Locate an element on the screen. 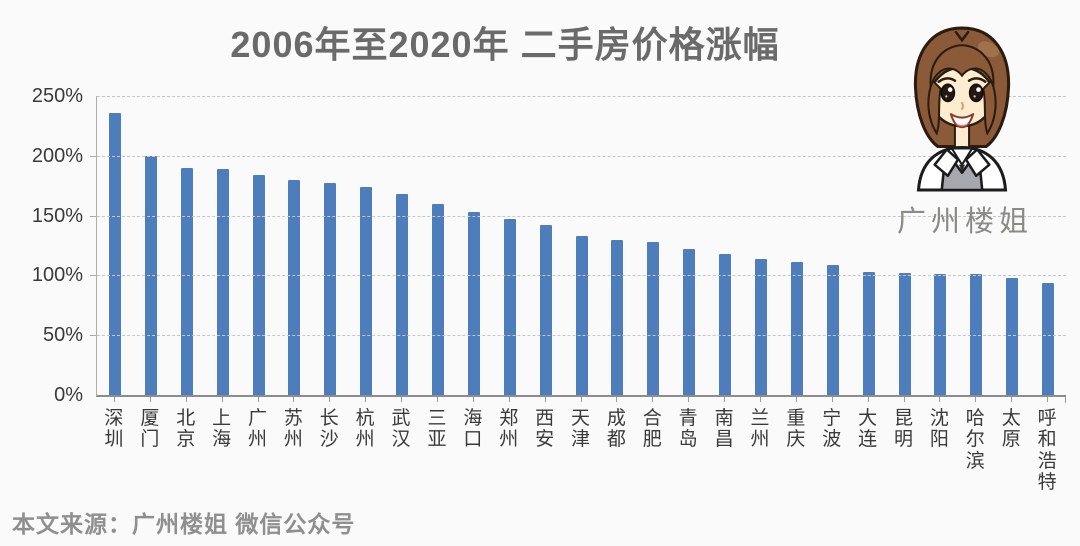 Image resolution: width=1080 pixels, height=546 pixels. x-label-大连: 大连 is located at coordinates (868, 429).